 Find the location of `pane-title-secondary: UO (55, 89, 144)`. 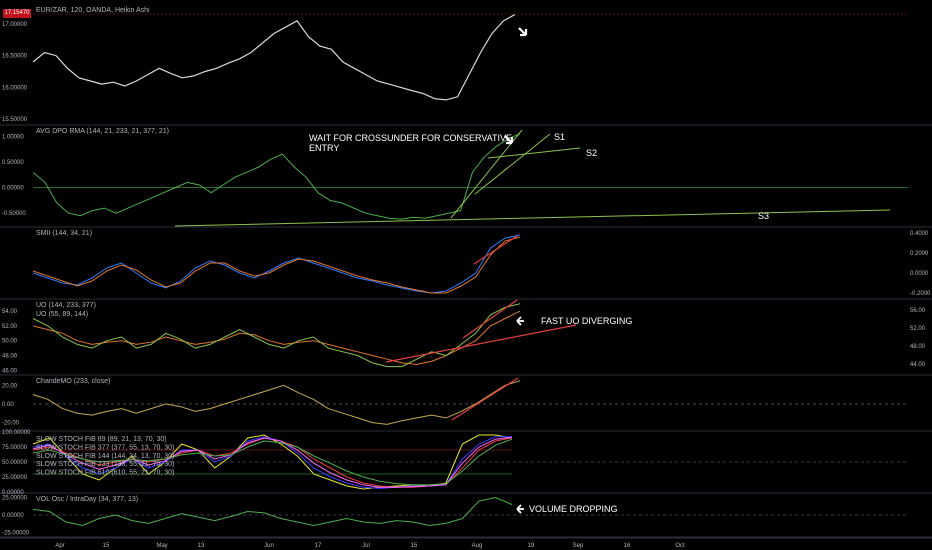

pane-title-secondary: UO (55, 89, 144) is located at coordinates (62, 314).